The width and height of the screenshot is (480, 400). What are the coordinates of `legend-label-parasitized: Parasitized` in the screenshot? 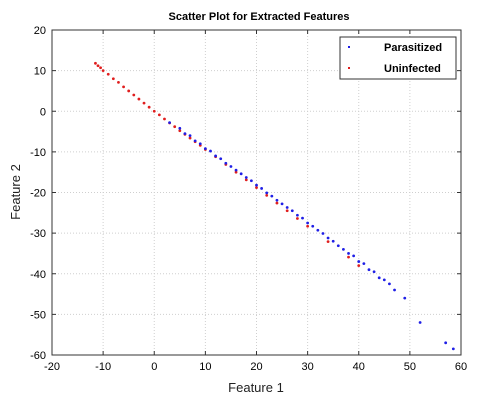 It's located at (413, 48).